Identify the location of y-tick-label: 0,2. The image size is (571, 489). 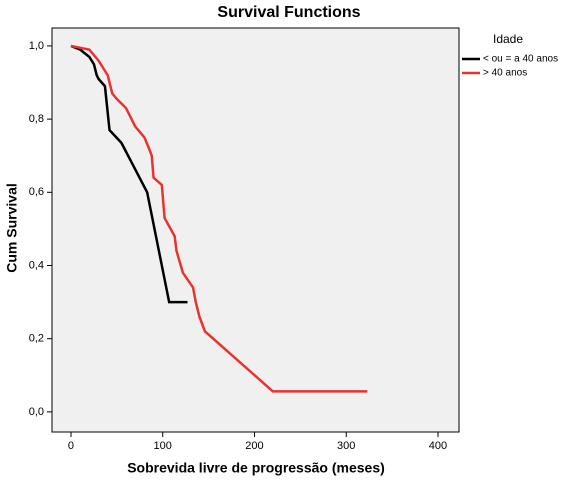
(36, 339).